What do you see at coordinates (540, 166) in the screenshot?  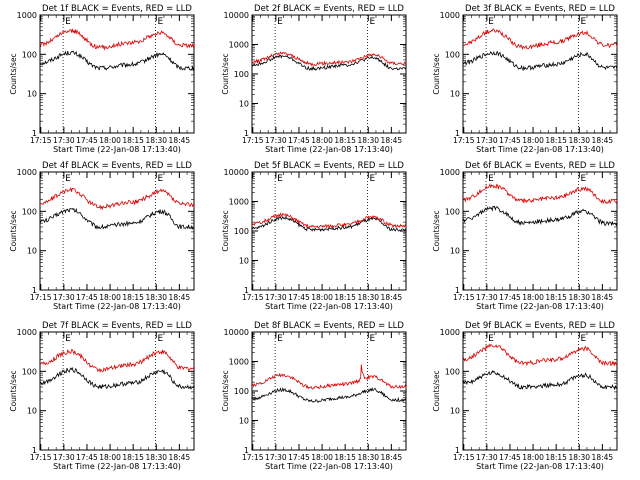 I see `panel-title: Det 6f BLACK = Events, RED = LLD` at bounding box center [540, 166].